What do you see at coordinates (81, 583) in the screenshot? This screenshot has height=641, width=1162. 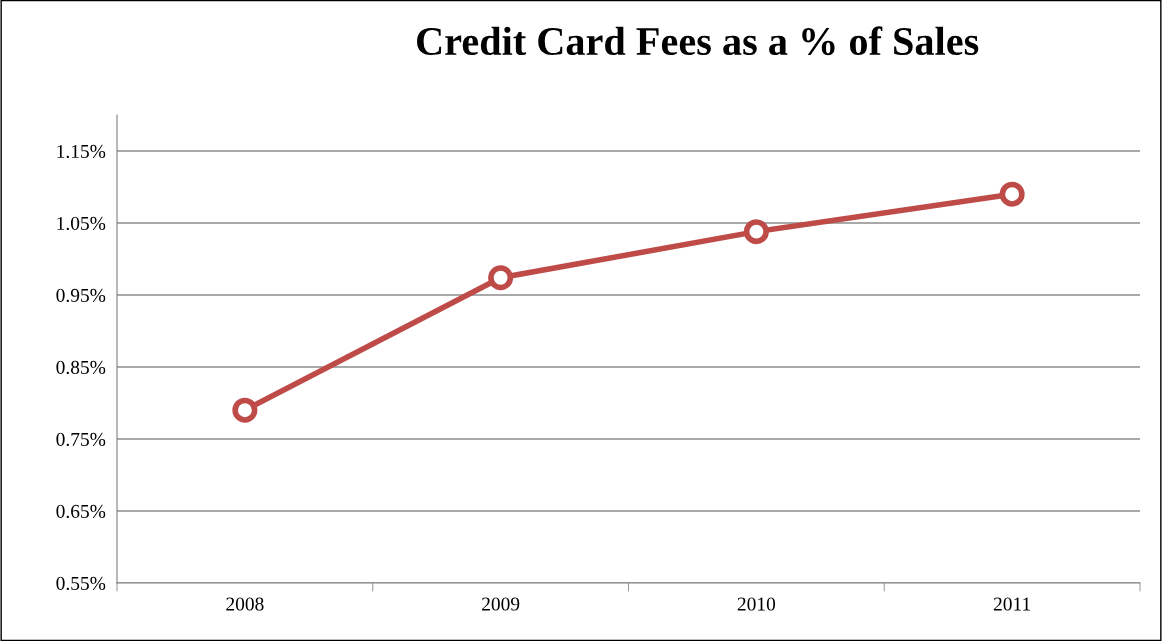 I see `y-tick-label: 0.55%` at bounding box center [81, 583].